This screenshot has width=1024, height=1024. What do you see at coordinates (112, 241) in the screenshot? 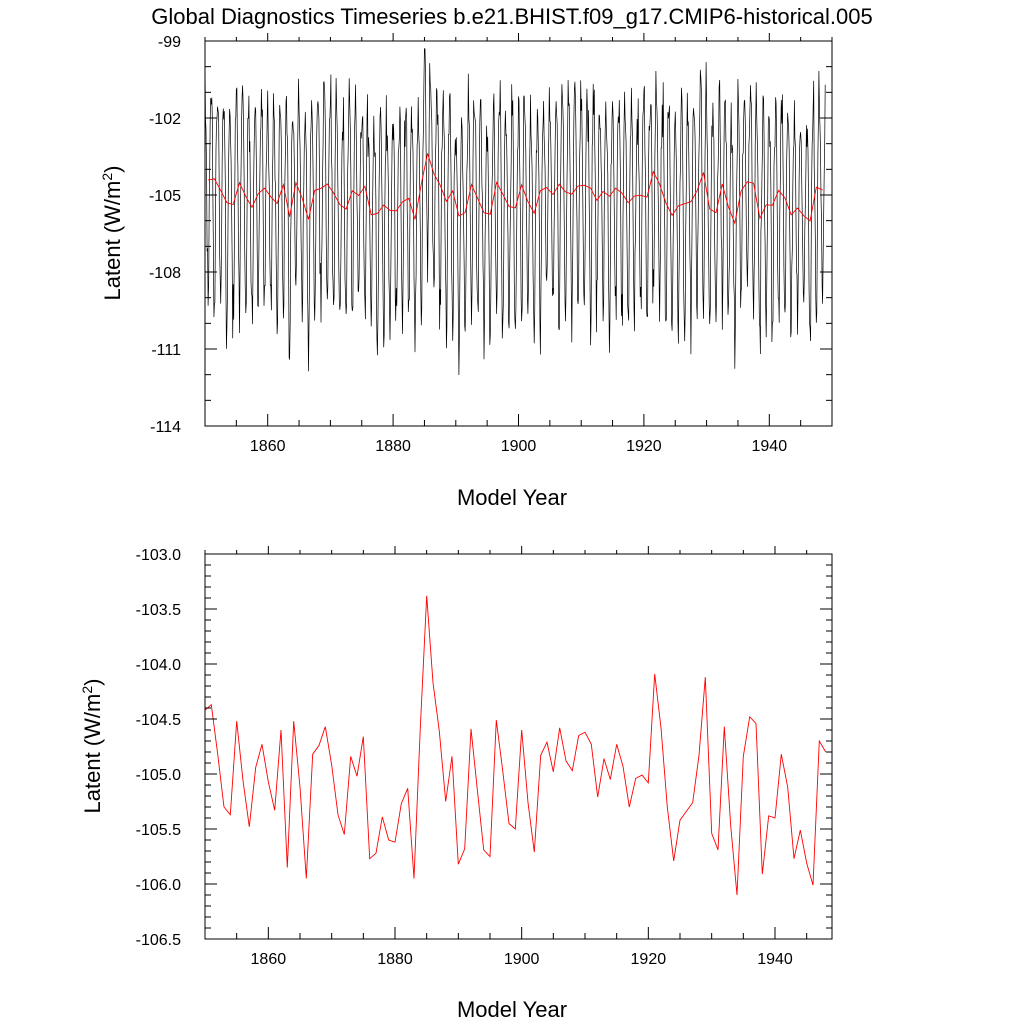
I see `top-y-axis-label-text: Latent (W/m` at bounding box center [112, 241].